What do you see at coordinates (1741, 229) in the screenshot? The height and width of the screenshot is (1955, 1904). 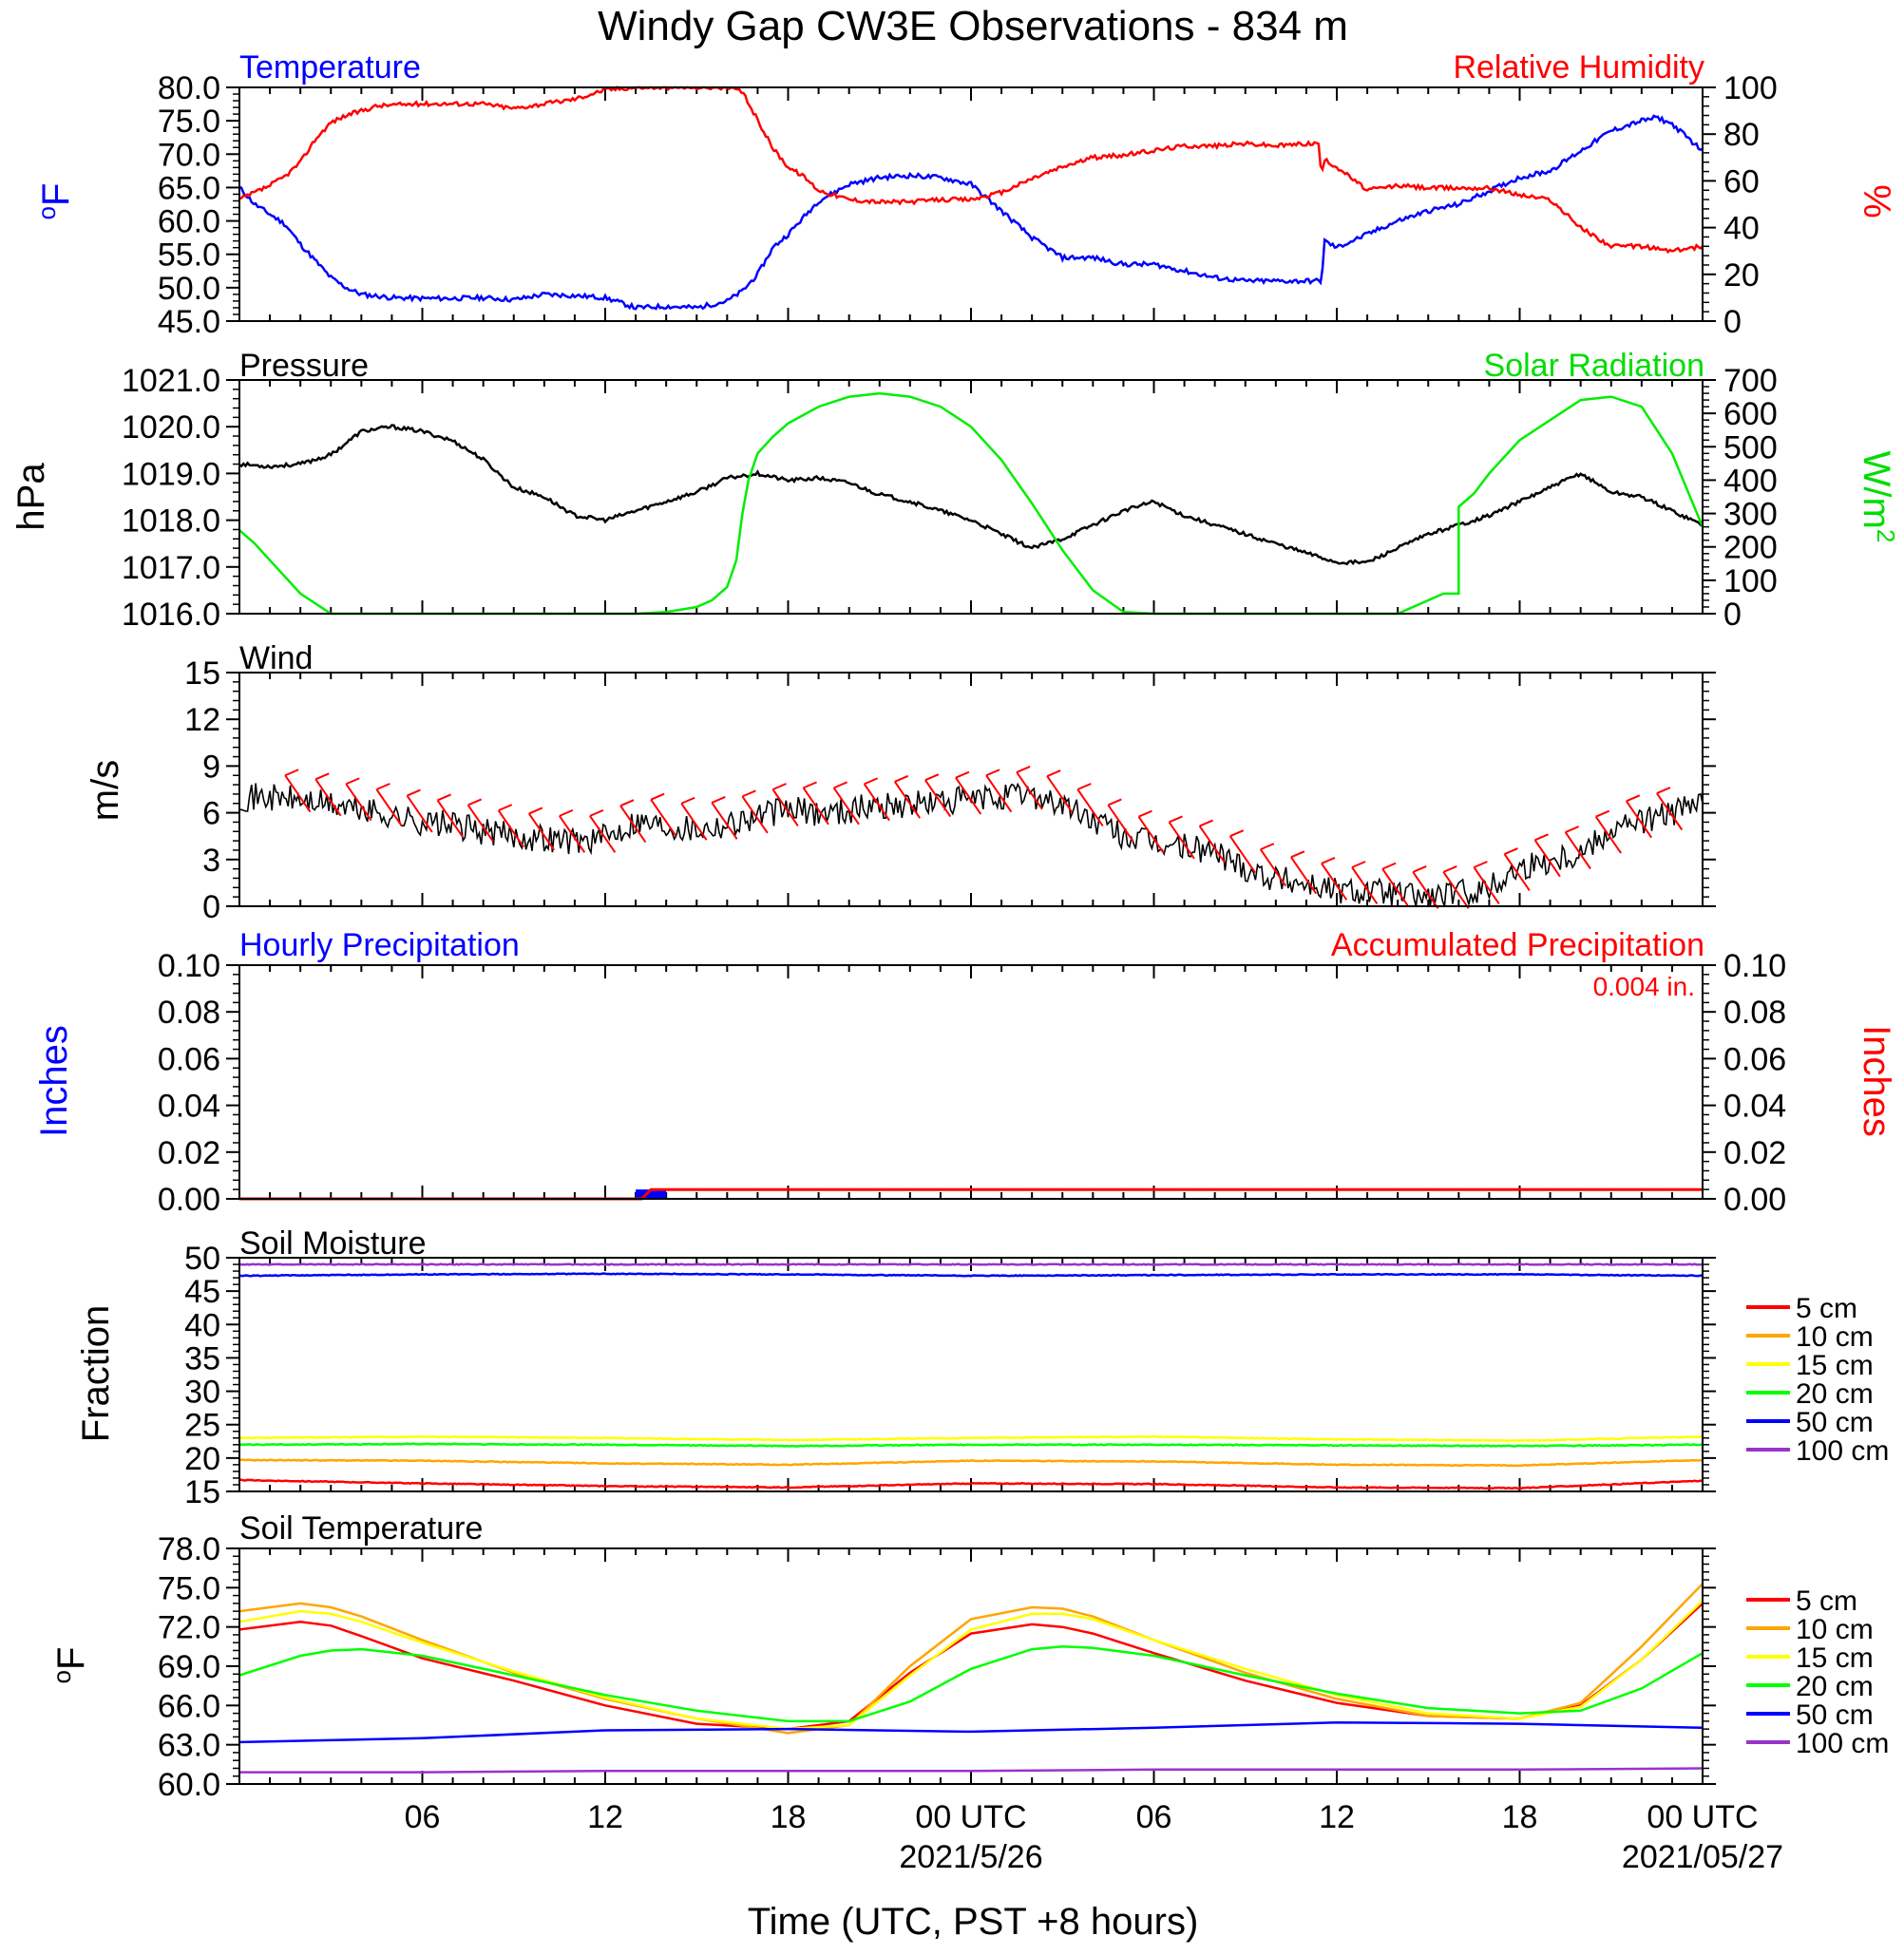 I see `y2-tick-label: 40` at bounding box center [1741, 229].